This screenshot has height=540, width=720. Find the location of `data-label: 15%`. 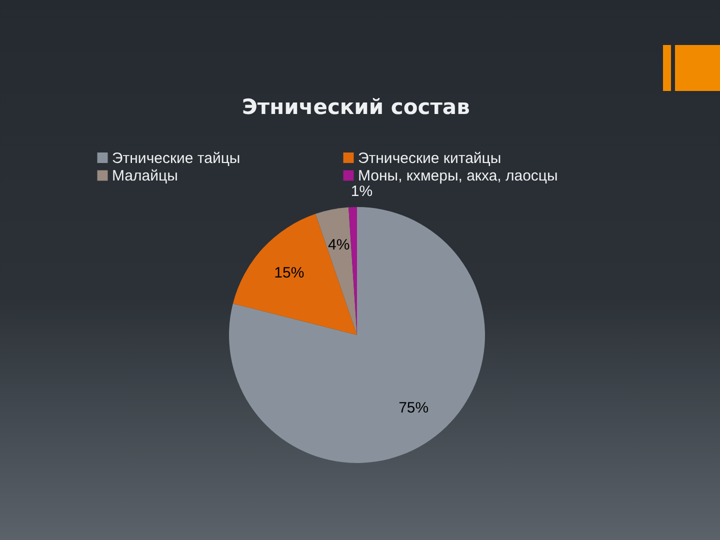

data-label: 15% is located at coordinates (289, 273).